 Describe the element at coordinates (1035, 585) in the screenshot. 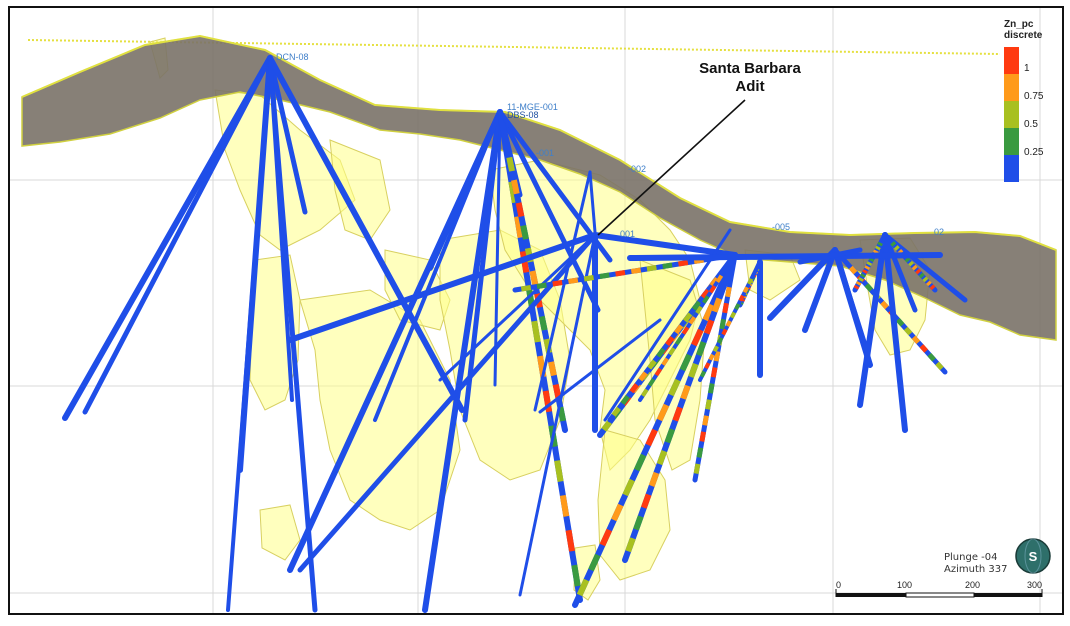

I see `scale-label: 300` at that location.